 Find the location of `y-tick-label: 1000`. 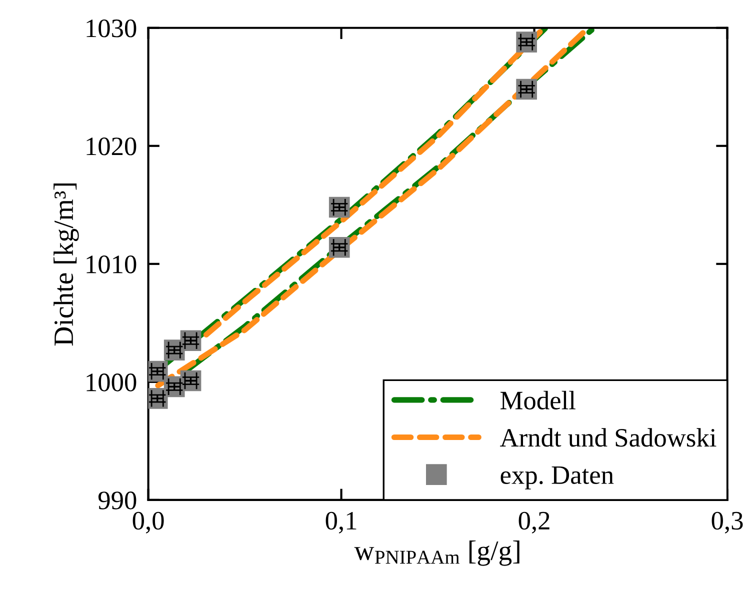

y-tick-label: 1000 is located at coordinates (111, 383).